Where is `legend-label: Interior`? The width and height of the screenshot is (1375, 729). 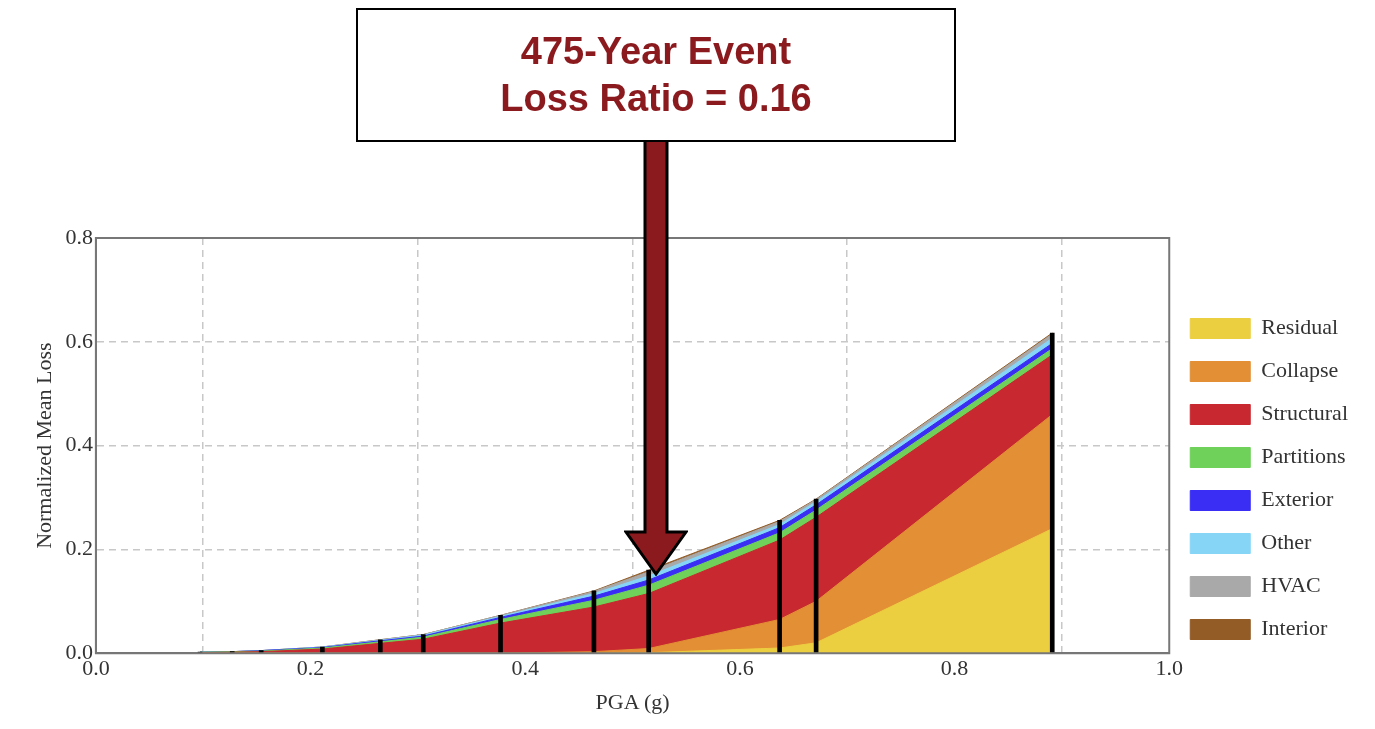 legend-label: Interior is located at coordinates (1294, 628).